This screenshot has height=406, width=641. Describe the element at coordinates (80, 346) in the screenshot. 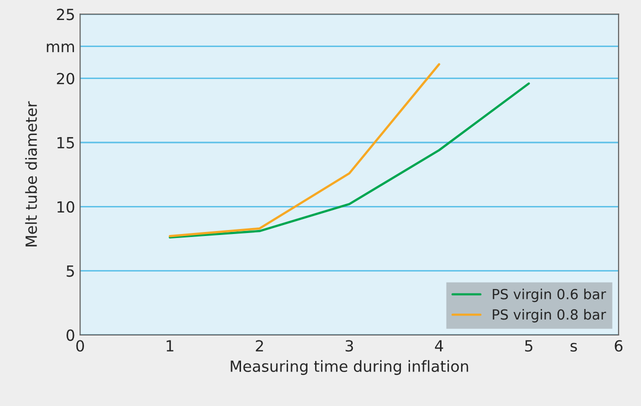

I see `x-tick-label: 0` at that location.